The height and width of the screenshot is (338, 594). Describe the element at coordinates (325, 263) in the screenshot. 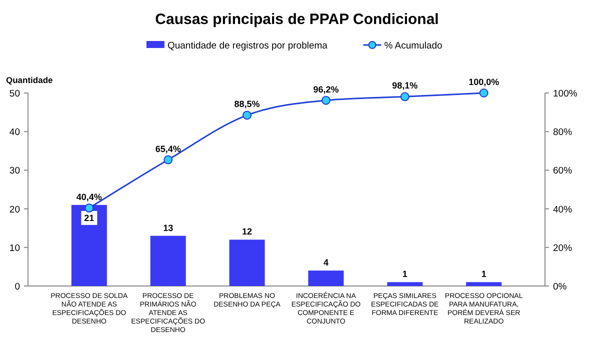

I see `data-label: 4` at that location.